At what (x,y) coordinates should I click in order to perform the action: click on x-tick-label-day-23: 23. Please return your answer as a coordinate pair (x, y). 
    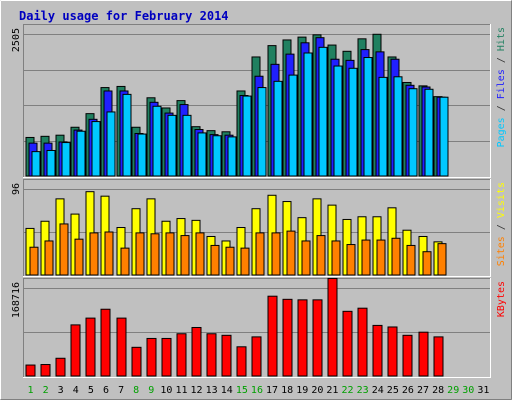
    Looking at the image, I should click on (363, 390).